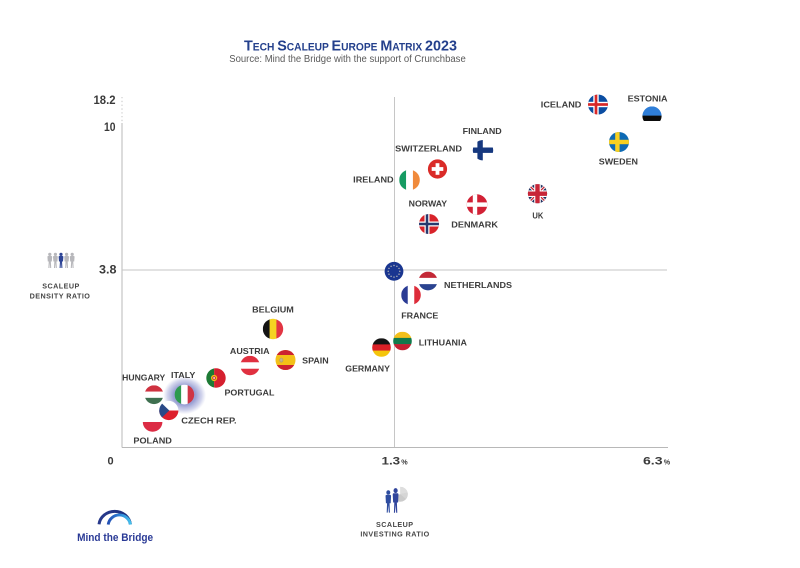 The height and width of the screenshot is (568, 800). I want to click on svg-text: CZECH REP., so click(208, 421).